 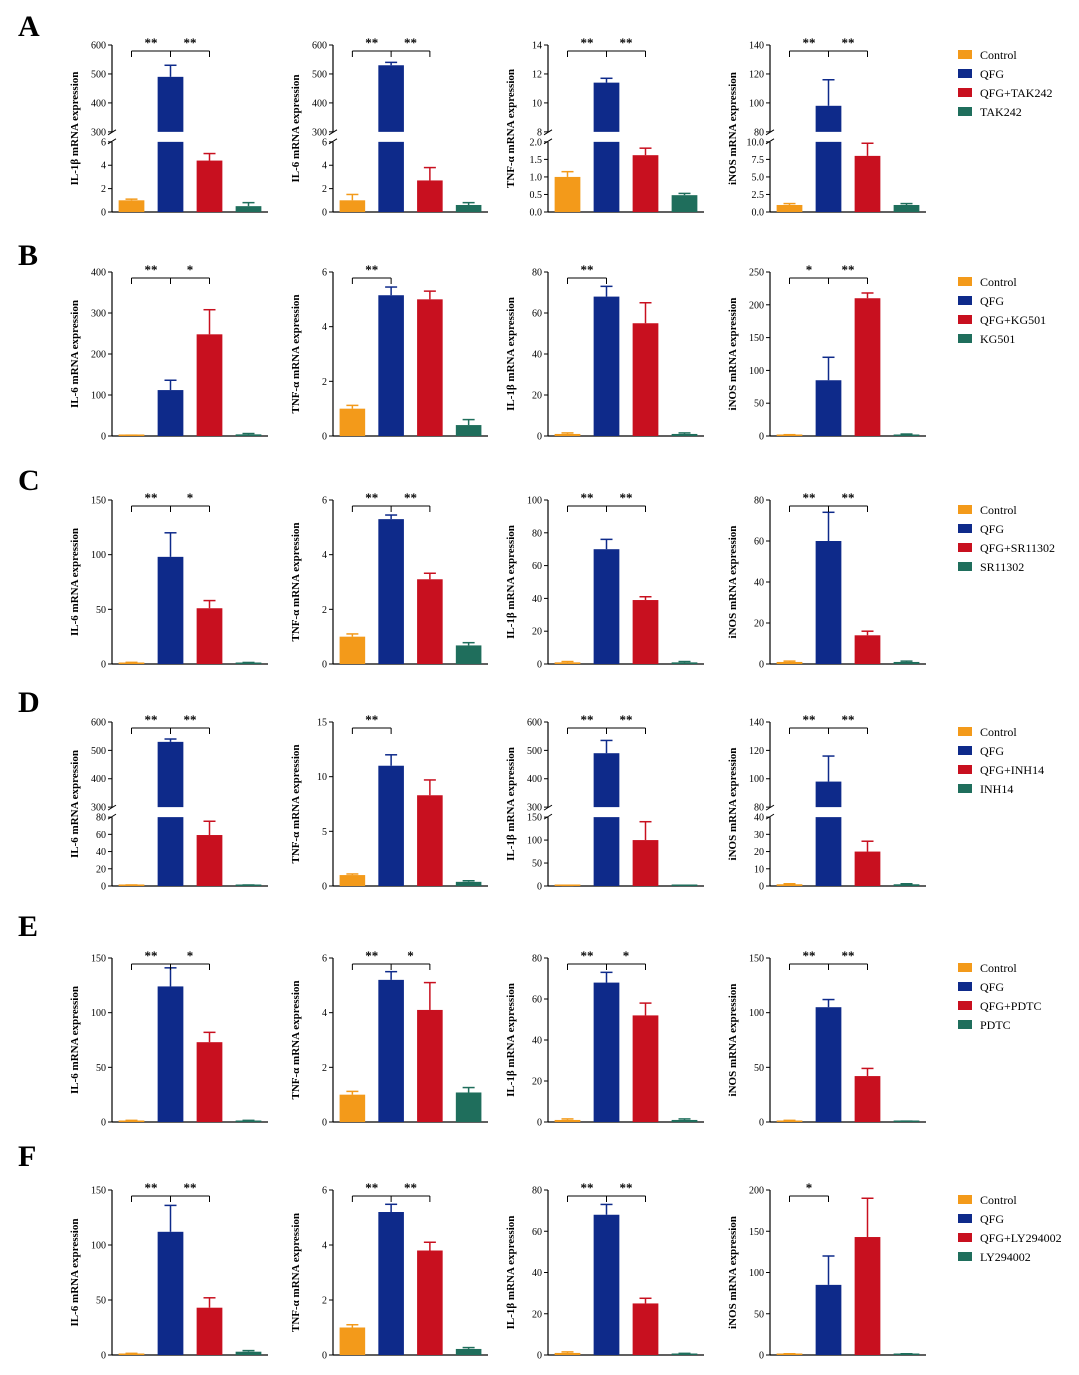 I want to click on bar-pdtc, so click(x=248, y=1121).